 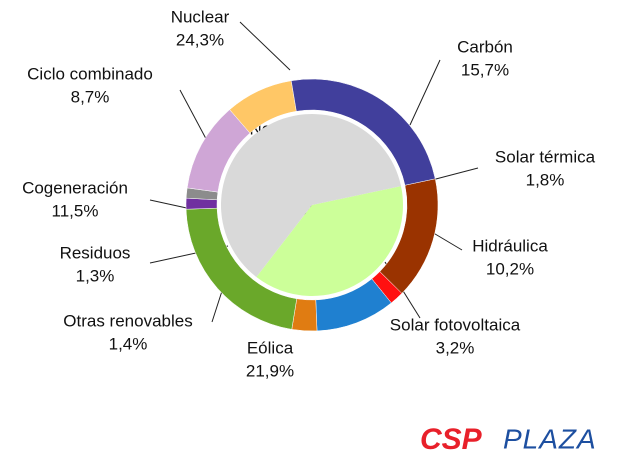 What do you see at coordinates (510, 268) in the screenshot?
I see `value-label: 10,2%` at bounding box center [510, 268].